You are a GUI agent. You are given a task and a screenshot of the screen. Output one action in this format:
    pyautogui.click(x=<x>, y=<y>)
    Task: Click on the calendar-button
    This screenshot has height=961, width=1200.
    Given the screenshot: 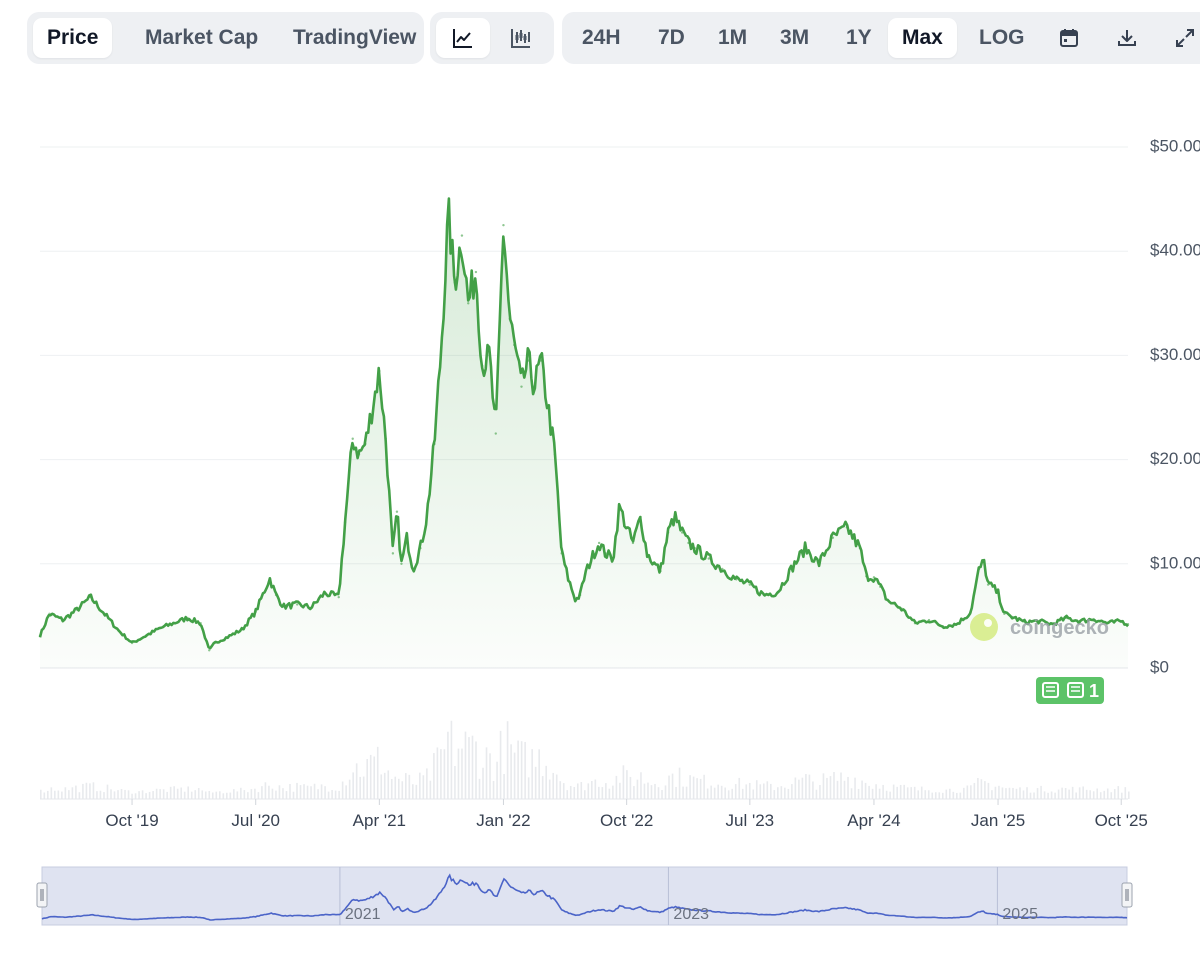 What is the action you would take?
    pyautogui.click(x=1069, y=38)
    